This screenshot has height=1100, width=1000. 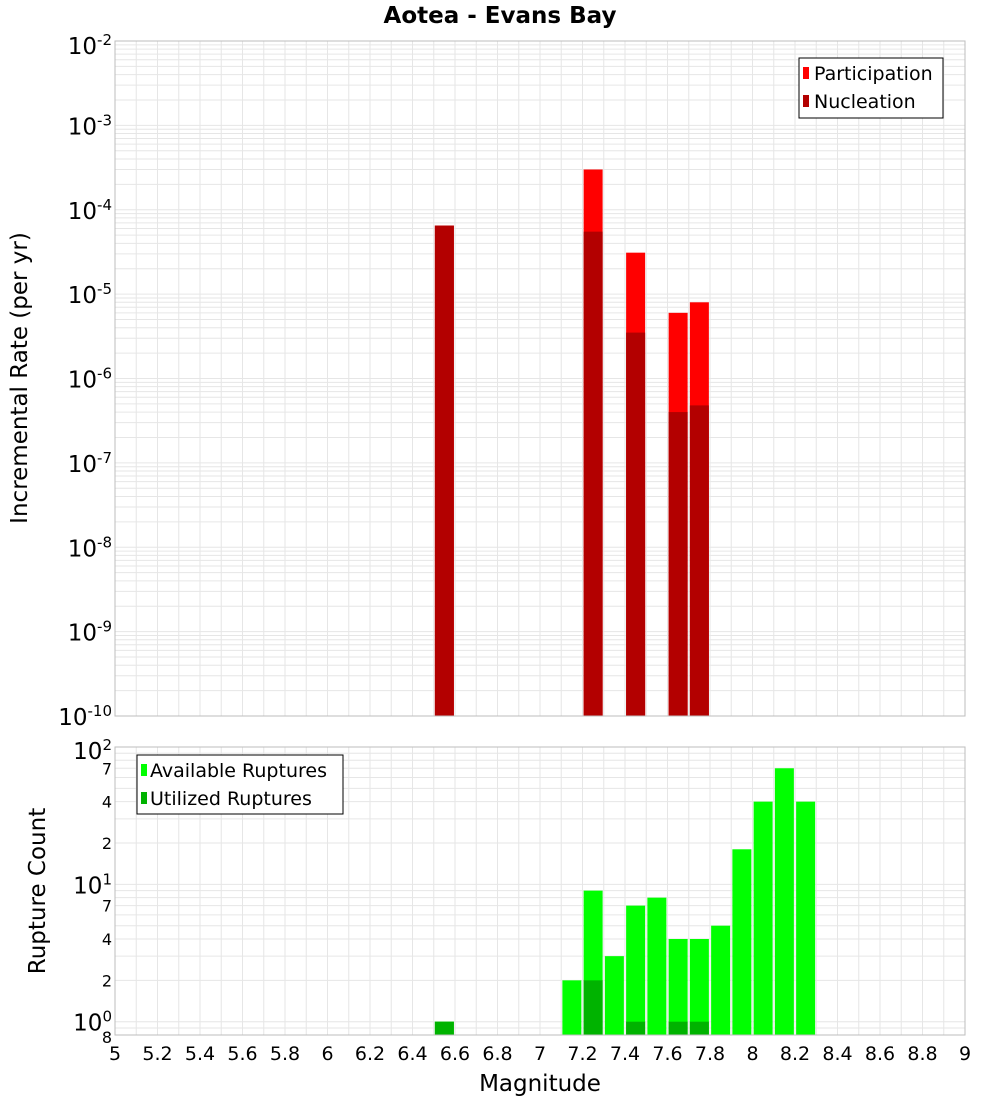 I want to click on x-tick-label: 8.4, so click(x=837, y=1054).